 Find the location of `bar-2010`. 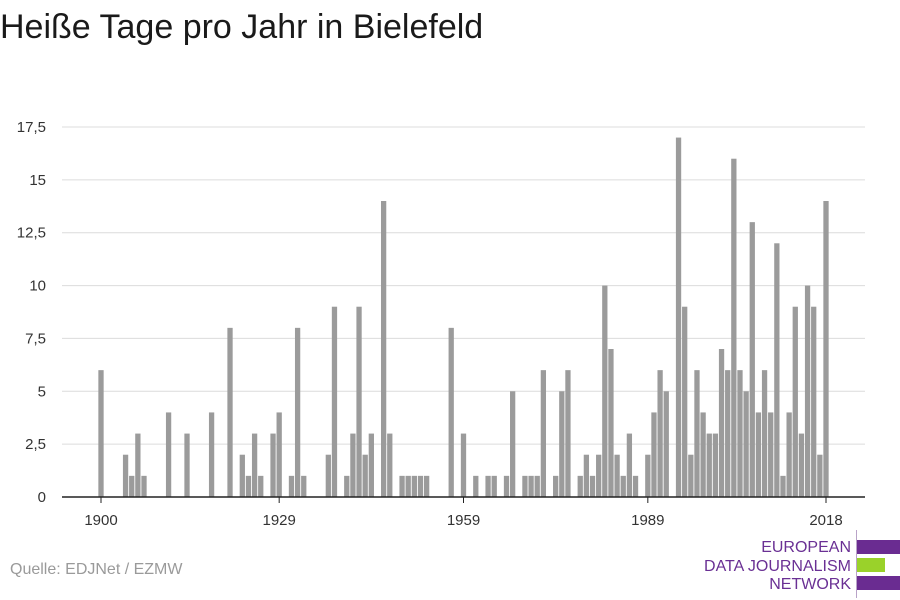

bar-2010 is located at coordinates (777, 370).